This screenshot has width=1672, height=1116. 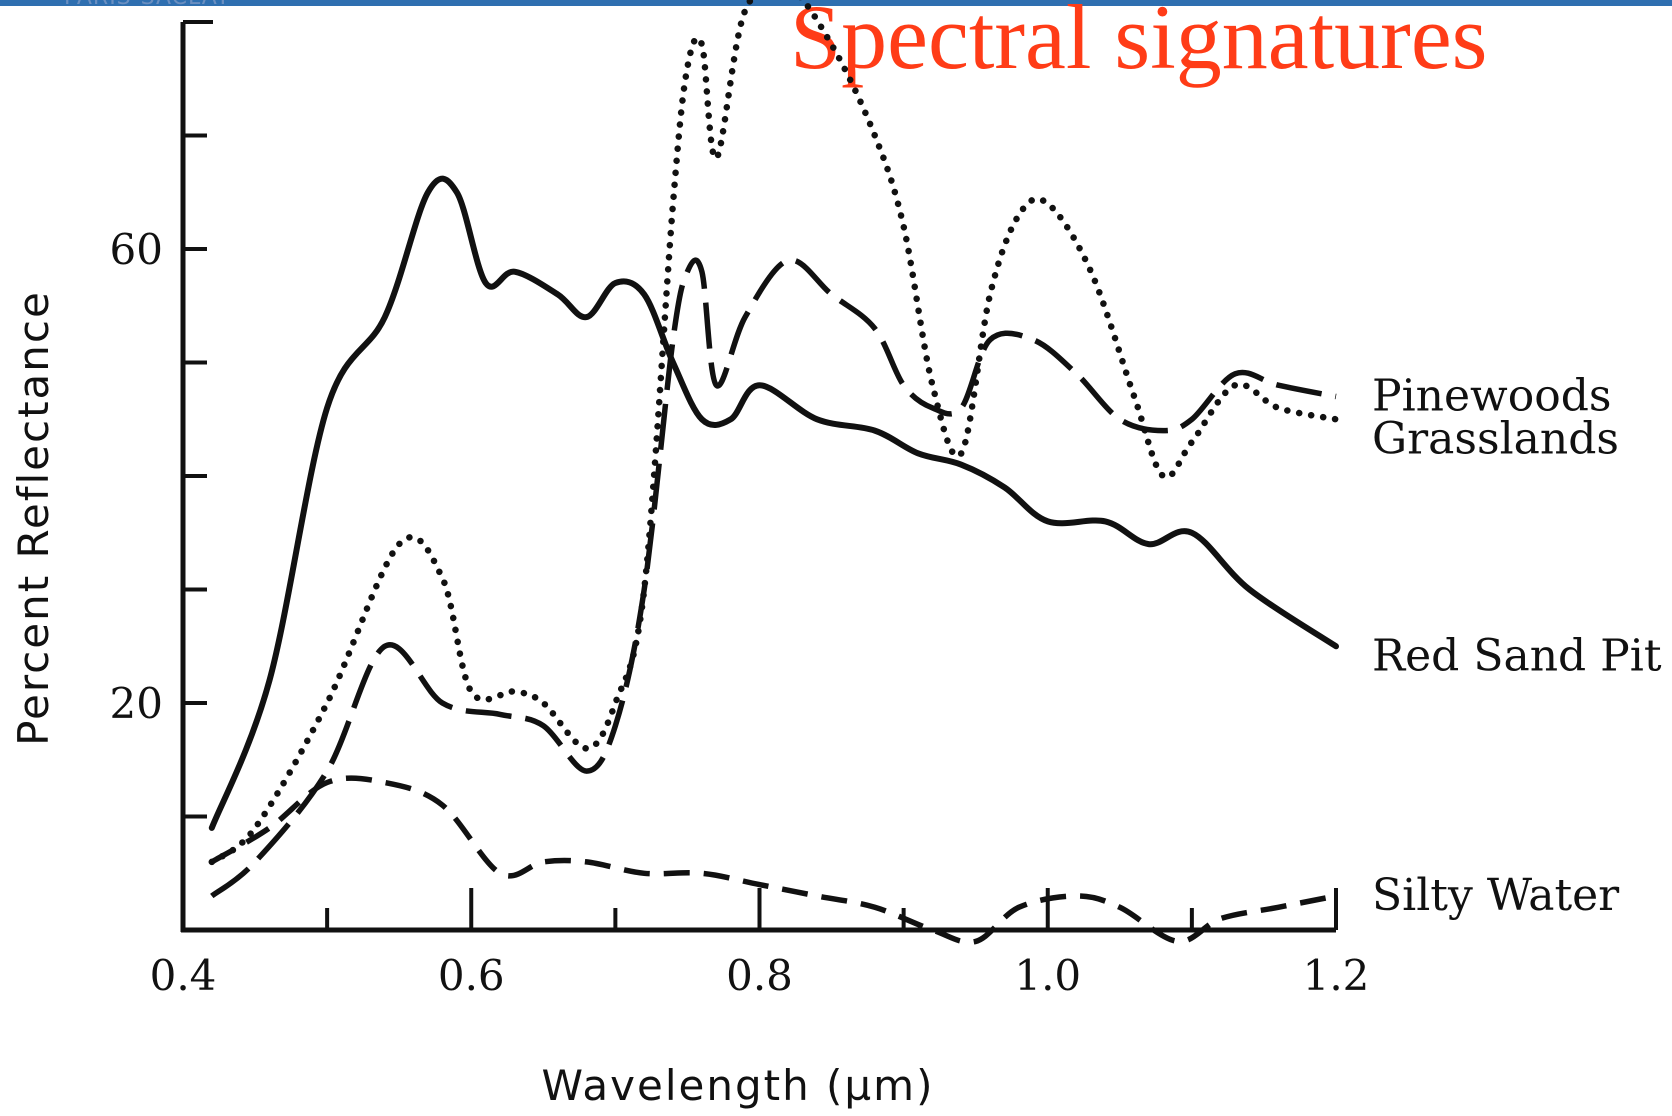 I want to click on series-label-grasslands: Grasslands, so click(x=1495, y=438).